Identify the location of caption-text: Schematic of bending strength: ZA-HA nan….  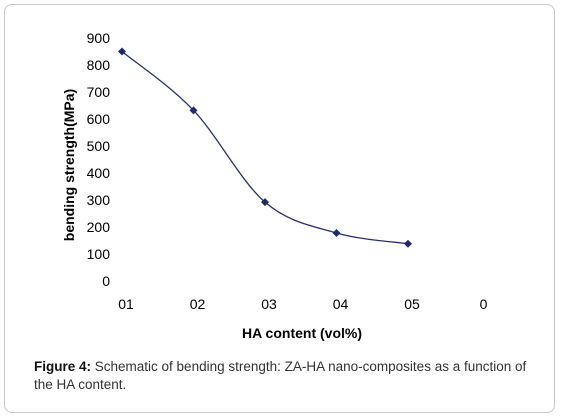
(280, 375).